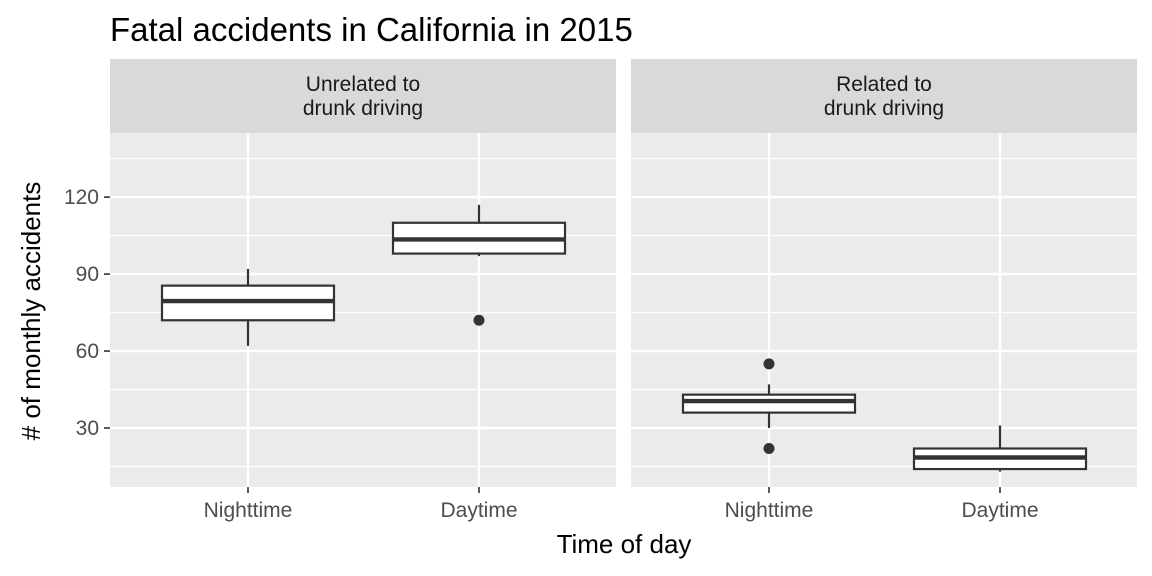 This screenshot has height=576, width=1152. I want to click on y-axis-title: # of monthly accidents, so click(31, 311).